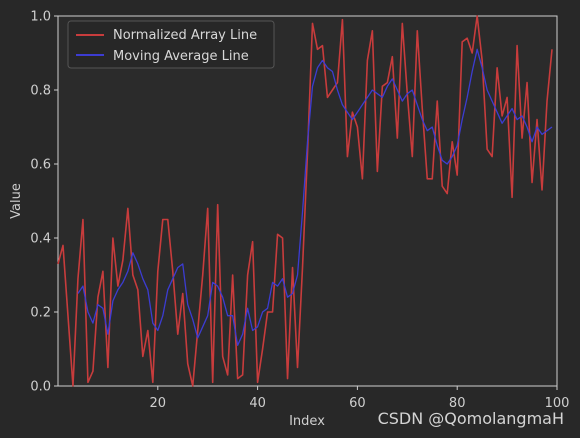  I want to click on y-tick-label: 0.8, so click(40, 91).